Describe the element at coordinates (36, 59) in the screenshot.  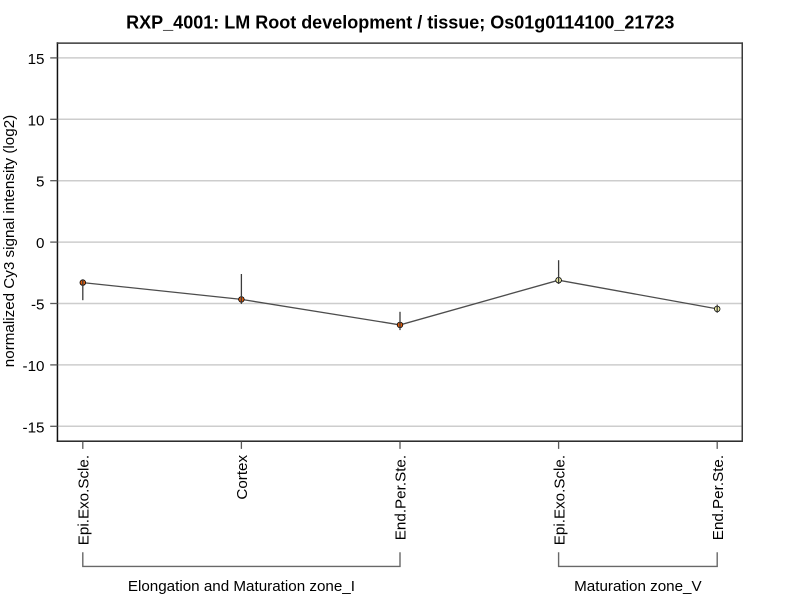
I see `svg-text: 15` at that location.